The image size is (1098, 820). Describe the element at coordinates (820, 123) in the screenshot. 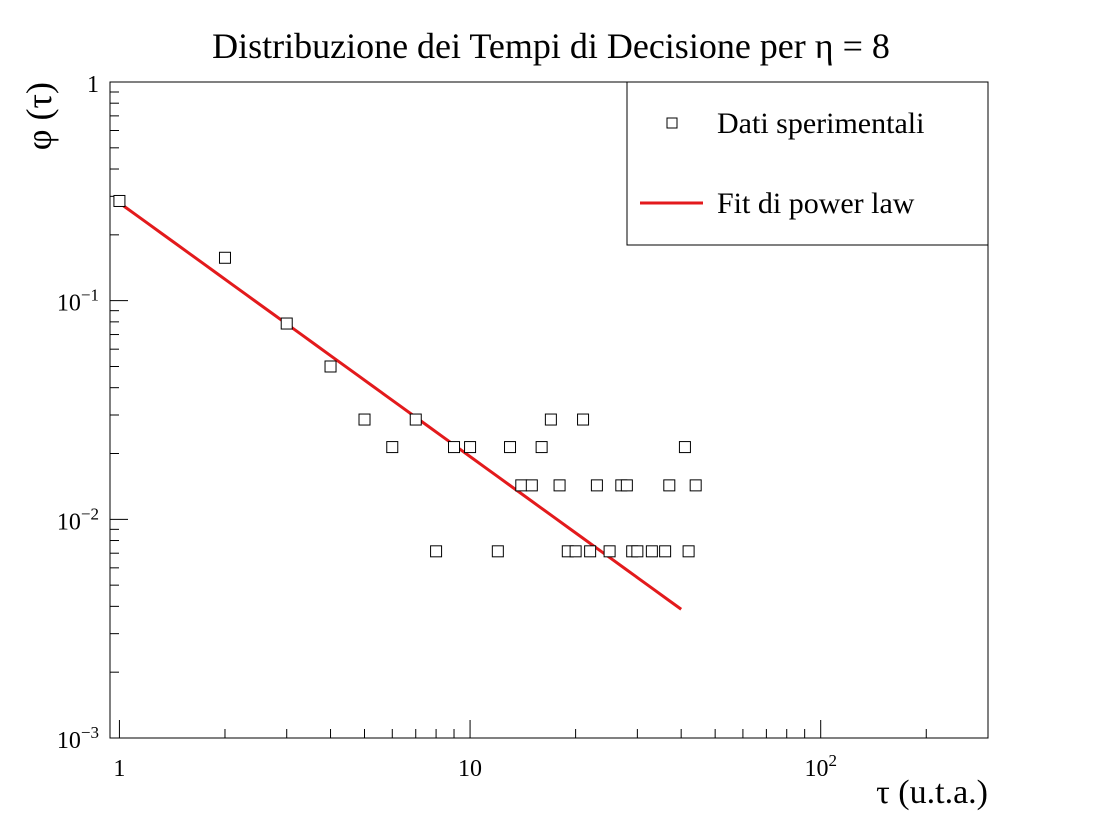

I see `legend-label-data: Dati sperimentali` at that location.